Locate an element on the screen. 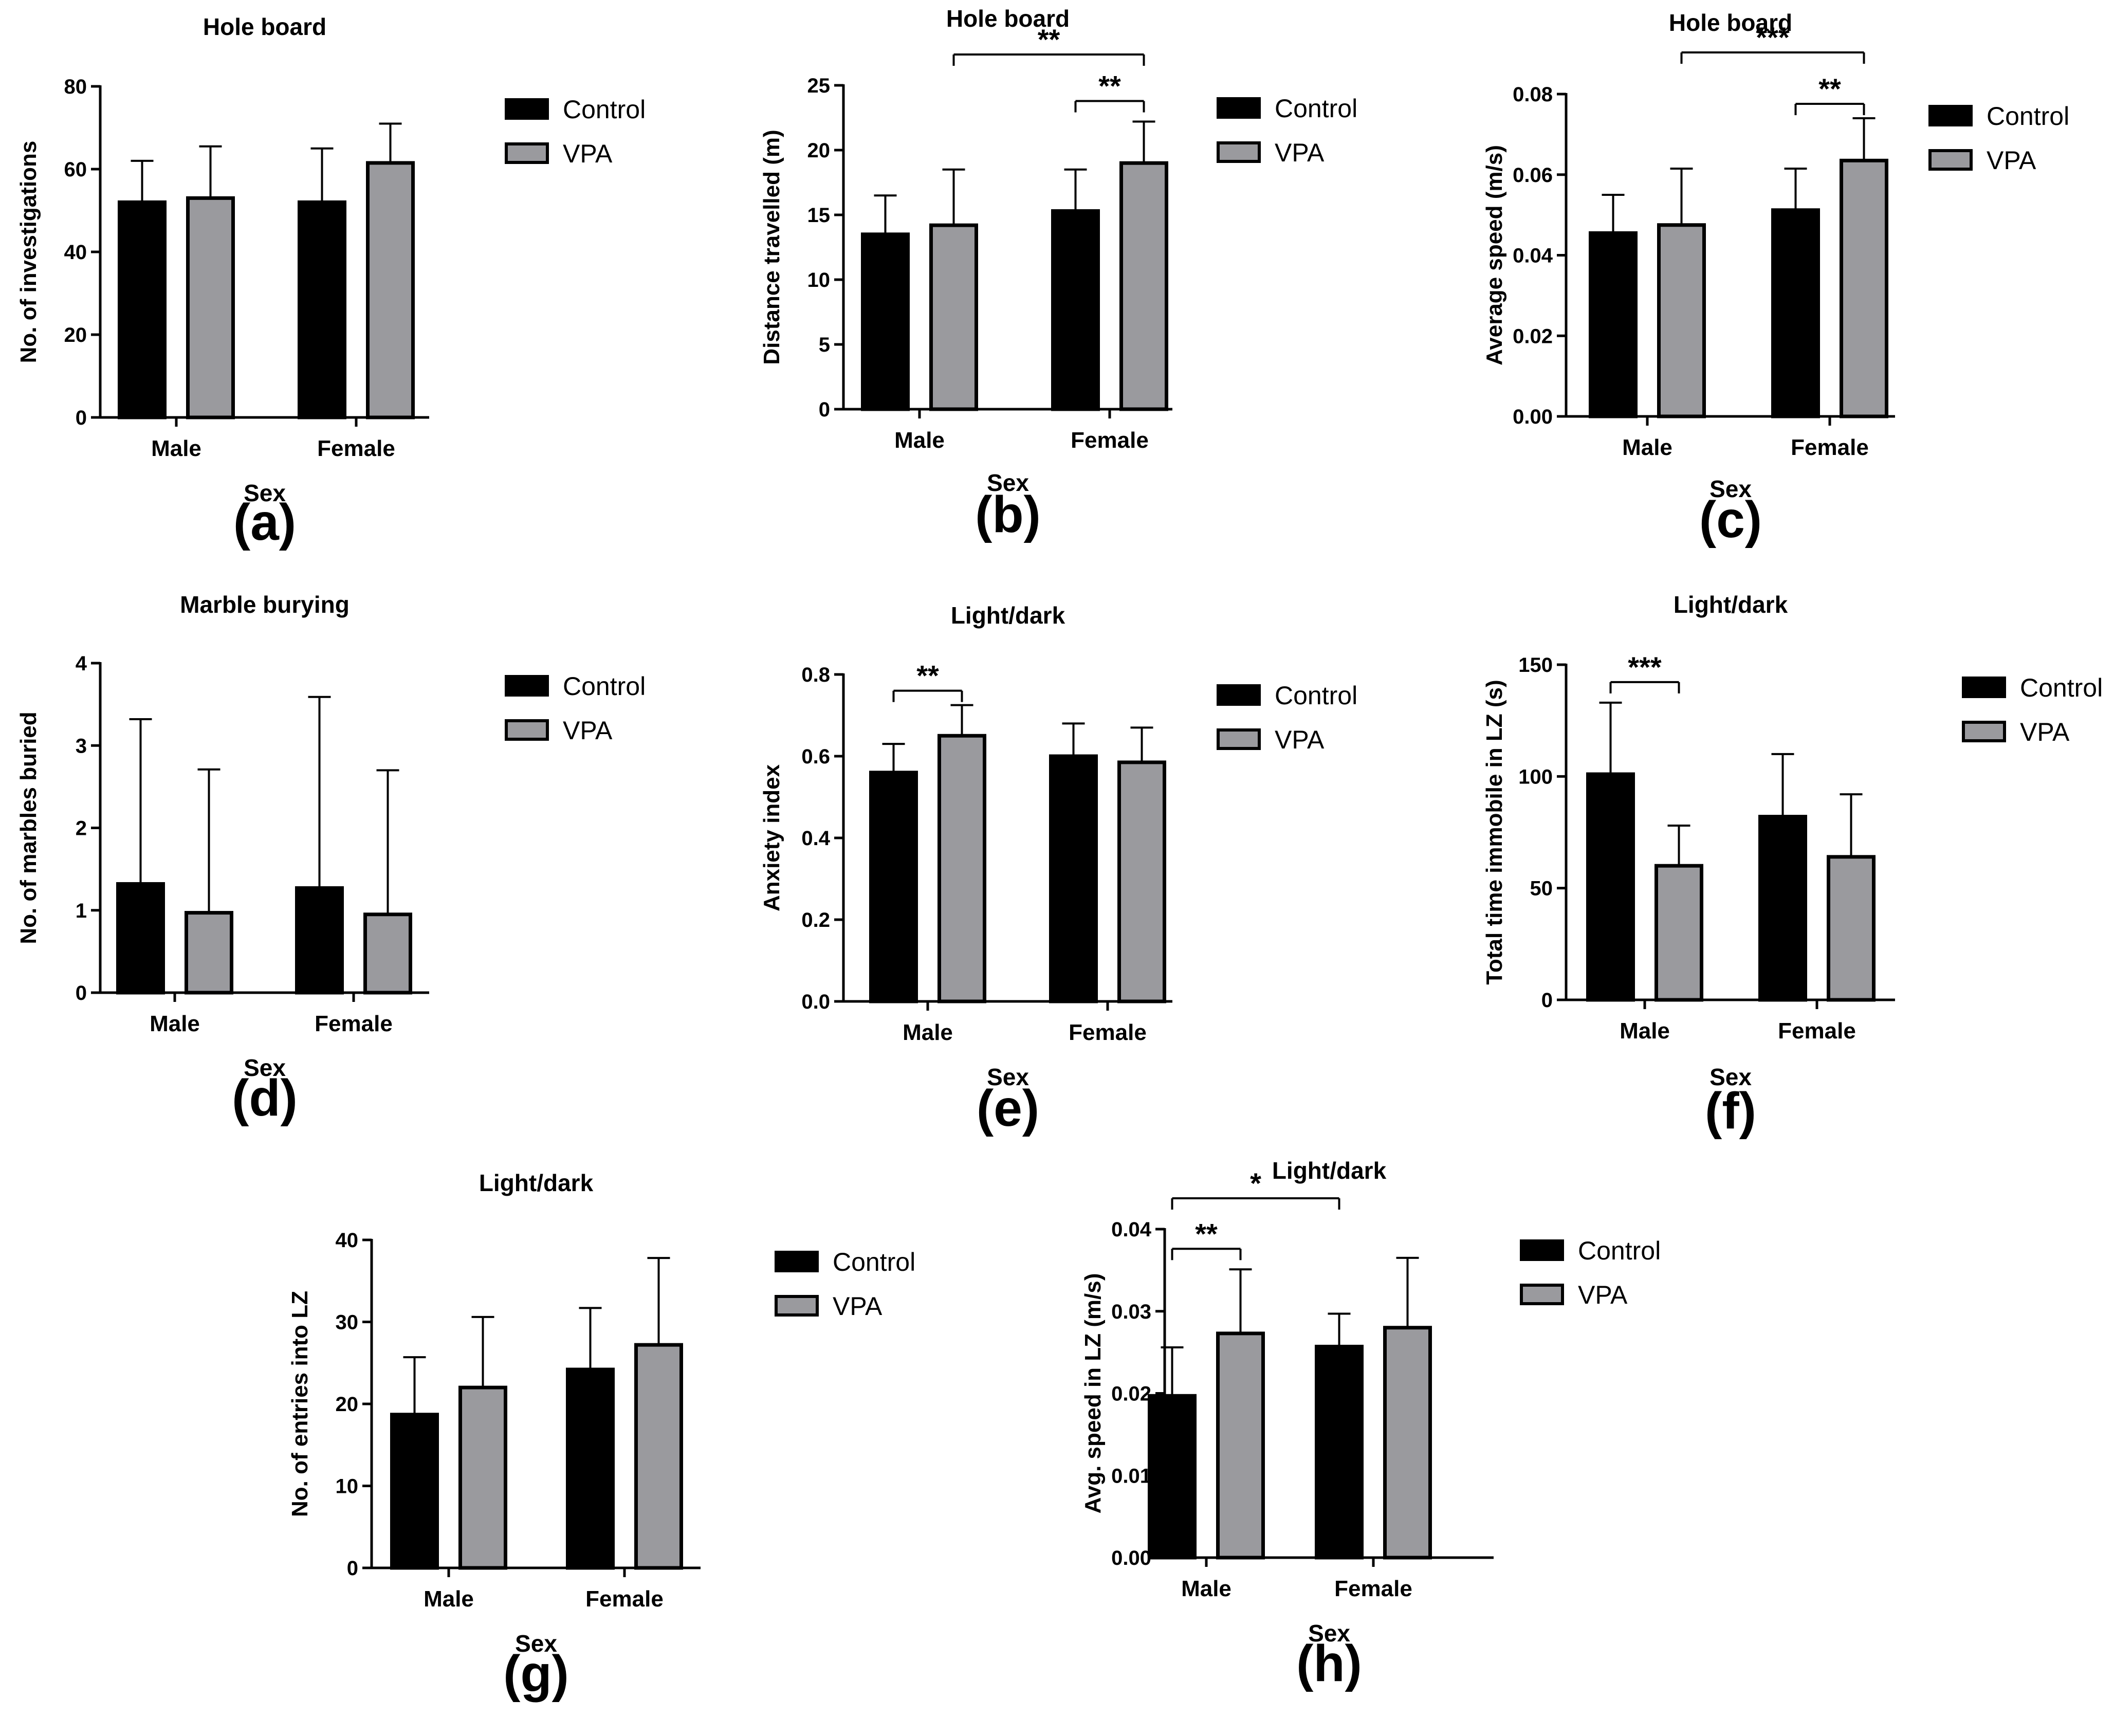  panel-label: (e) is located at coordinates (1008, 1108).